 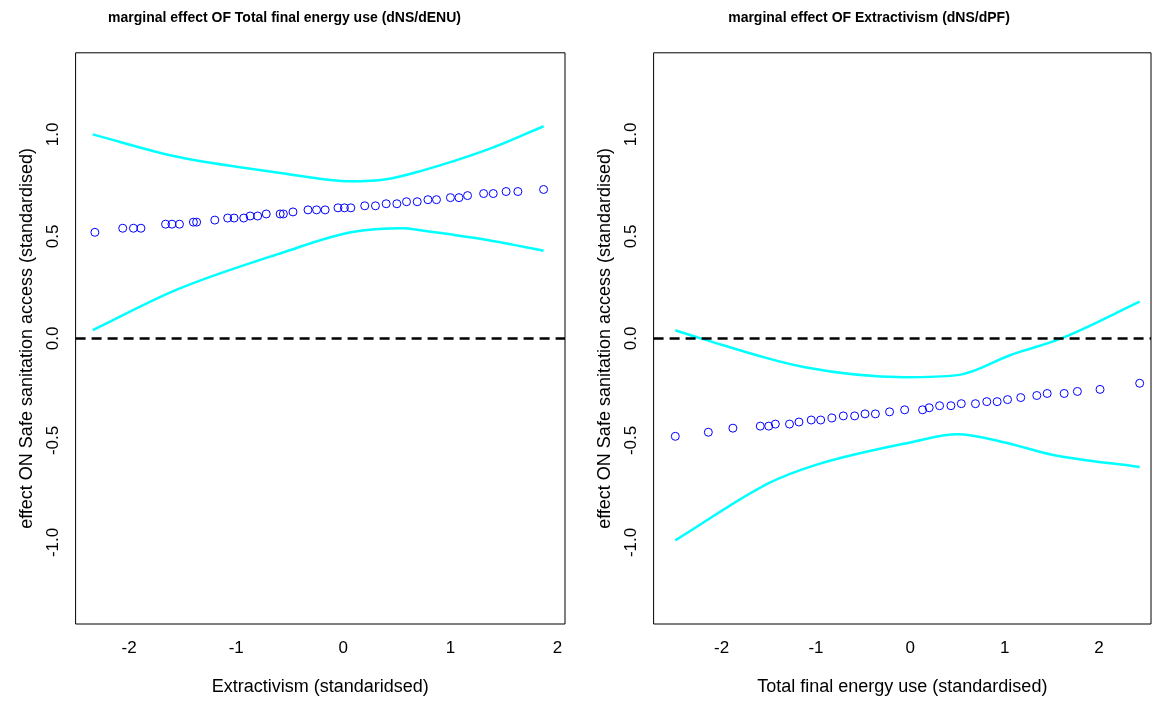 What do you see at coordinates (284, 17) in the screenshot?
I see `chart-title: marginal effect OF Total final energy use (dNS/dENU)` at bounding box center [284, 17].